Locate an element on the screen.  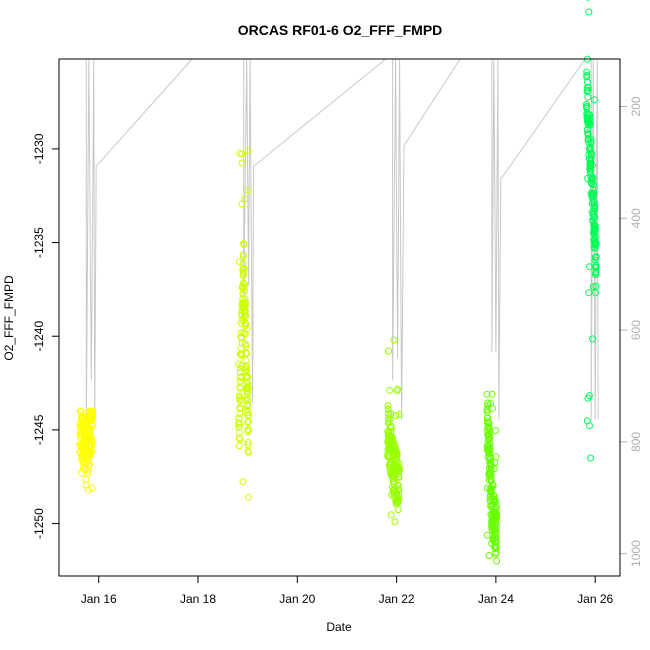
series-rf05 is located at coordinates (591, 231).